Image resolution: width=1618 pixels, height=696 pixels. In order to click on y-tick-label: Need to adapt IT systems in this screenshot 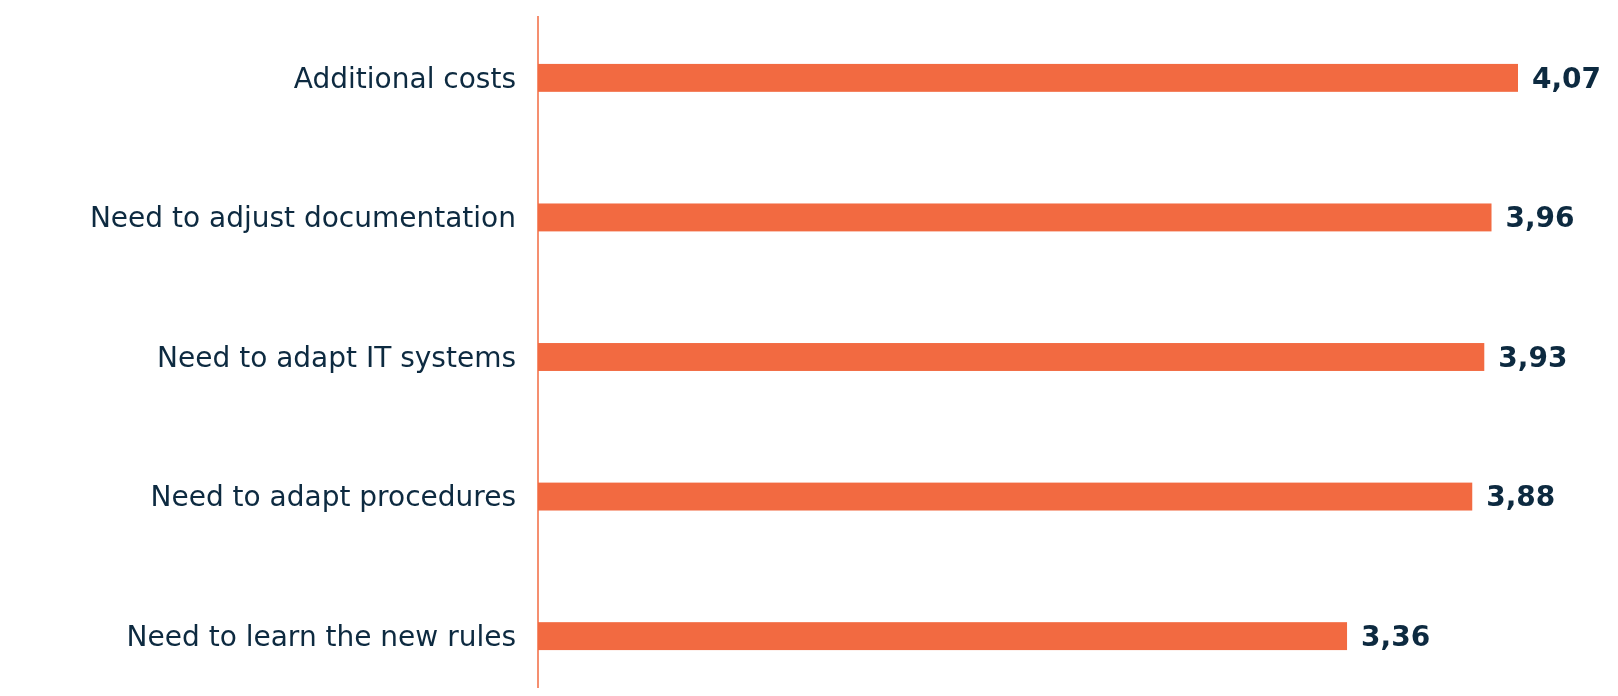, I will do `click(336, 357)`.